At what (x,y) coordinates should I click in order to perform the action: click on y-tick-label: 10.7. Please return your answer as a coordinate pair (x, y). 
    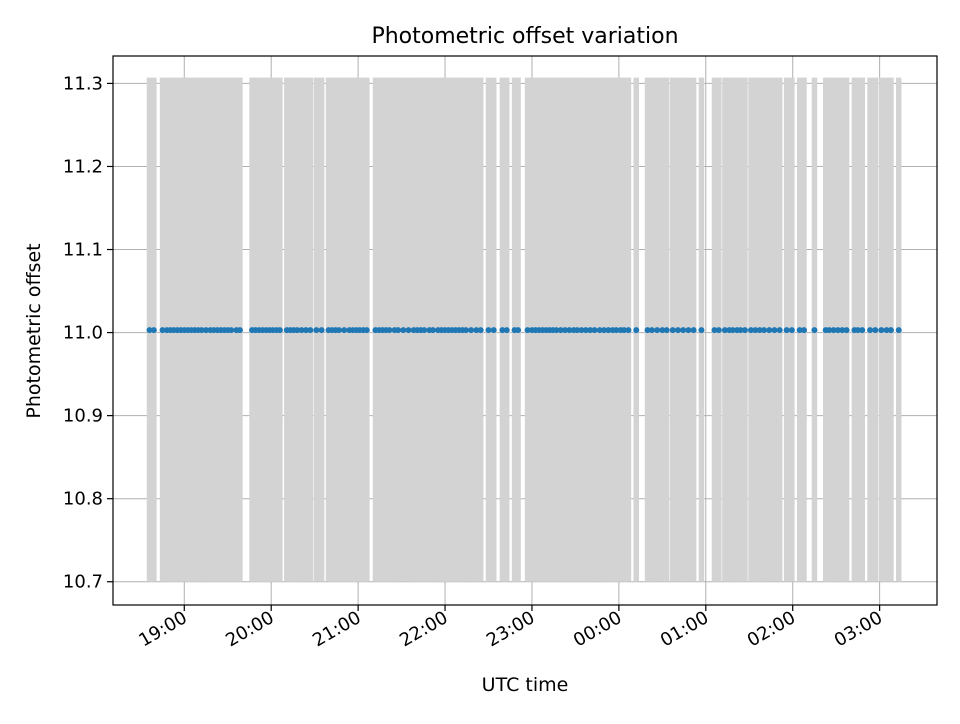
    Looking at the image, I should click on (83, 582).